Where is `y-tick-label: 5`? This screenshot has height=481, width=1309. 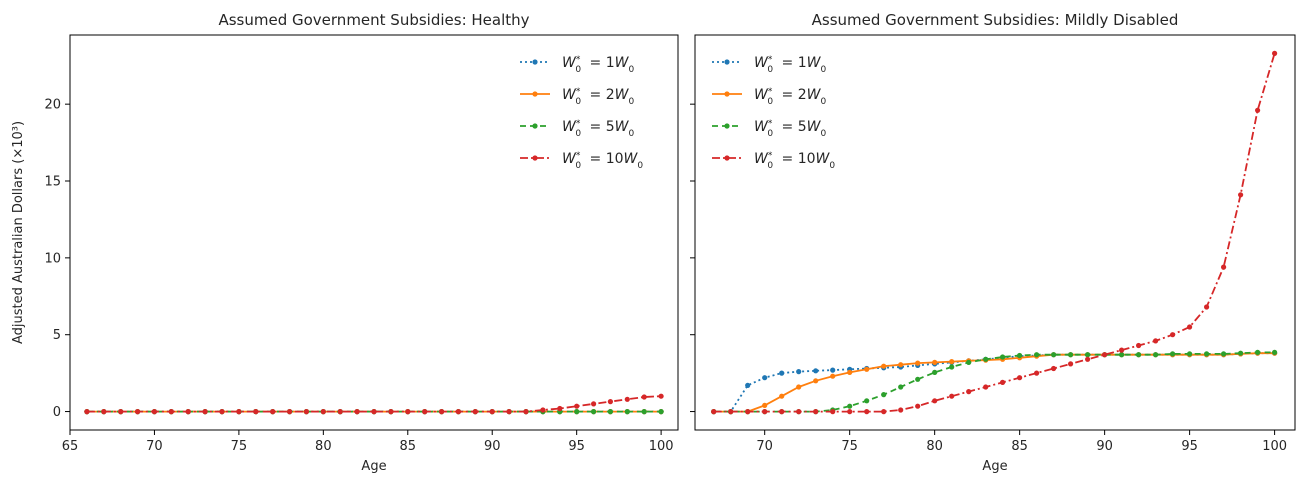
y-tick-label: 5 is located at coordinates (57, 335).